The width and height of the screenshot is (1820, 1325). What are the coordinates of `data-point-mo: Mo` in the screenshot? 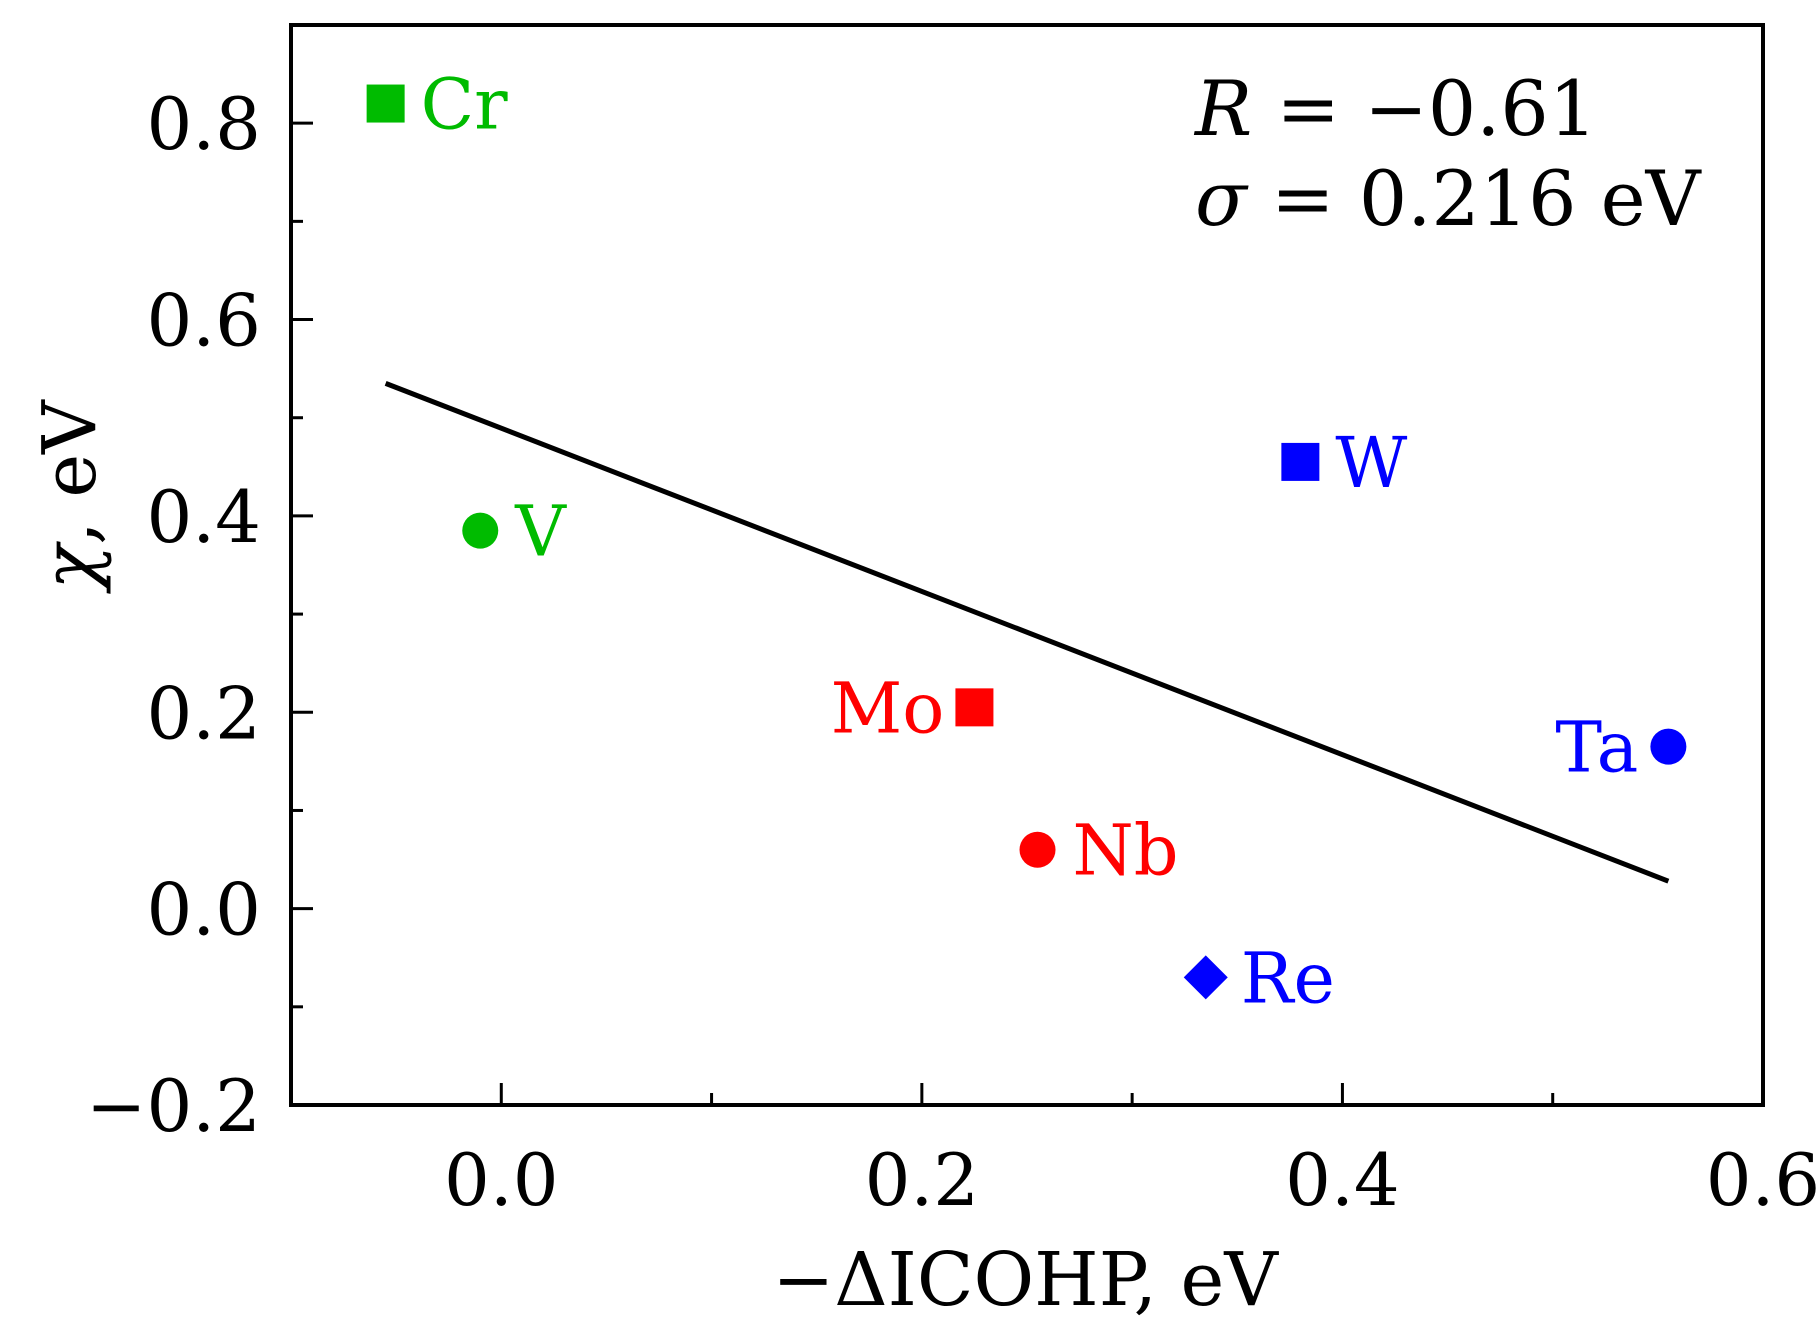 It's located at (912, 708).